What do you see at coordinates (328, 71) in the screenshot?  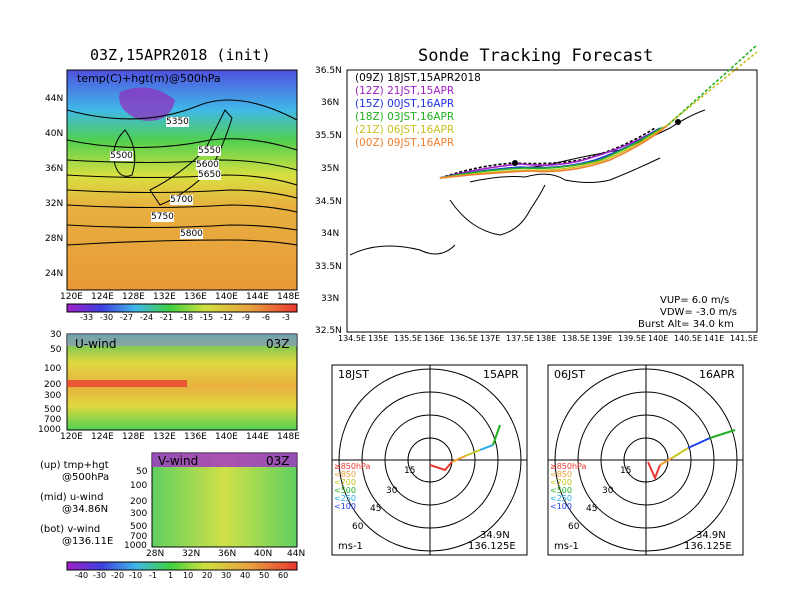 I see `track-lat-36.5N: 36.5N` at bounding box center [328, 71].